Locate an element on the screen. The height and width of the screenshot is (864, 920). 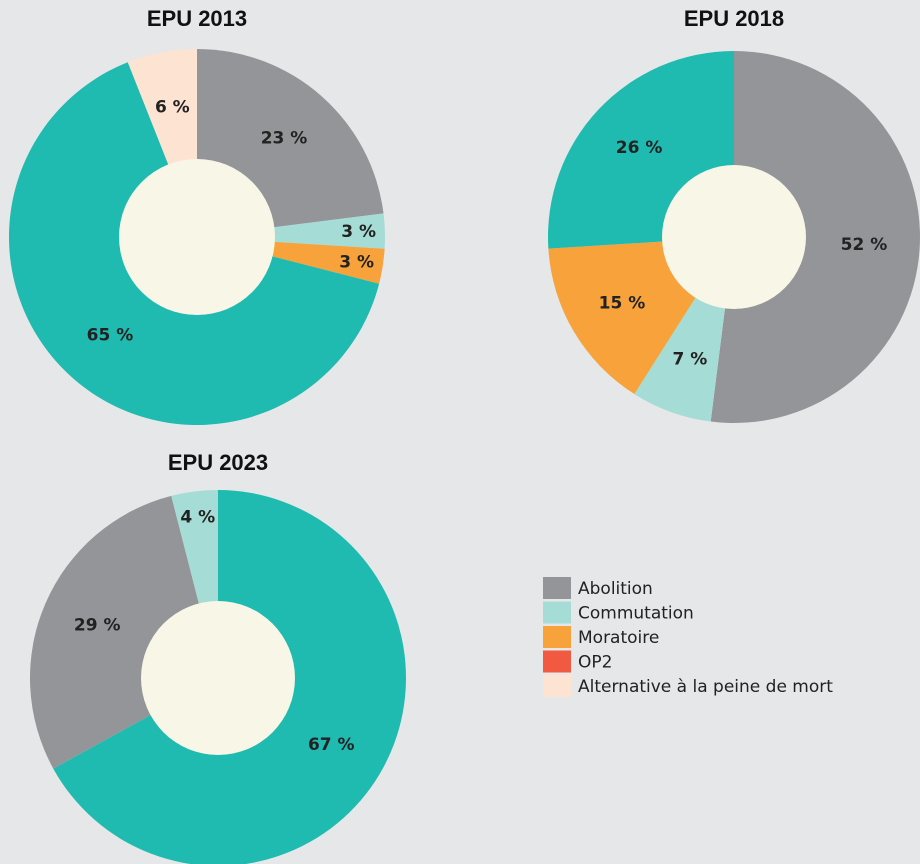
data-label: 4 % is located at coordinates (197, 518).